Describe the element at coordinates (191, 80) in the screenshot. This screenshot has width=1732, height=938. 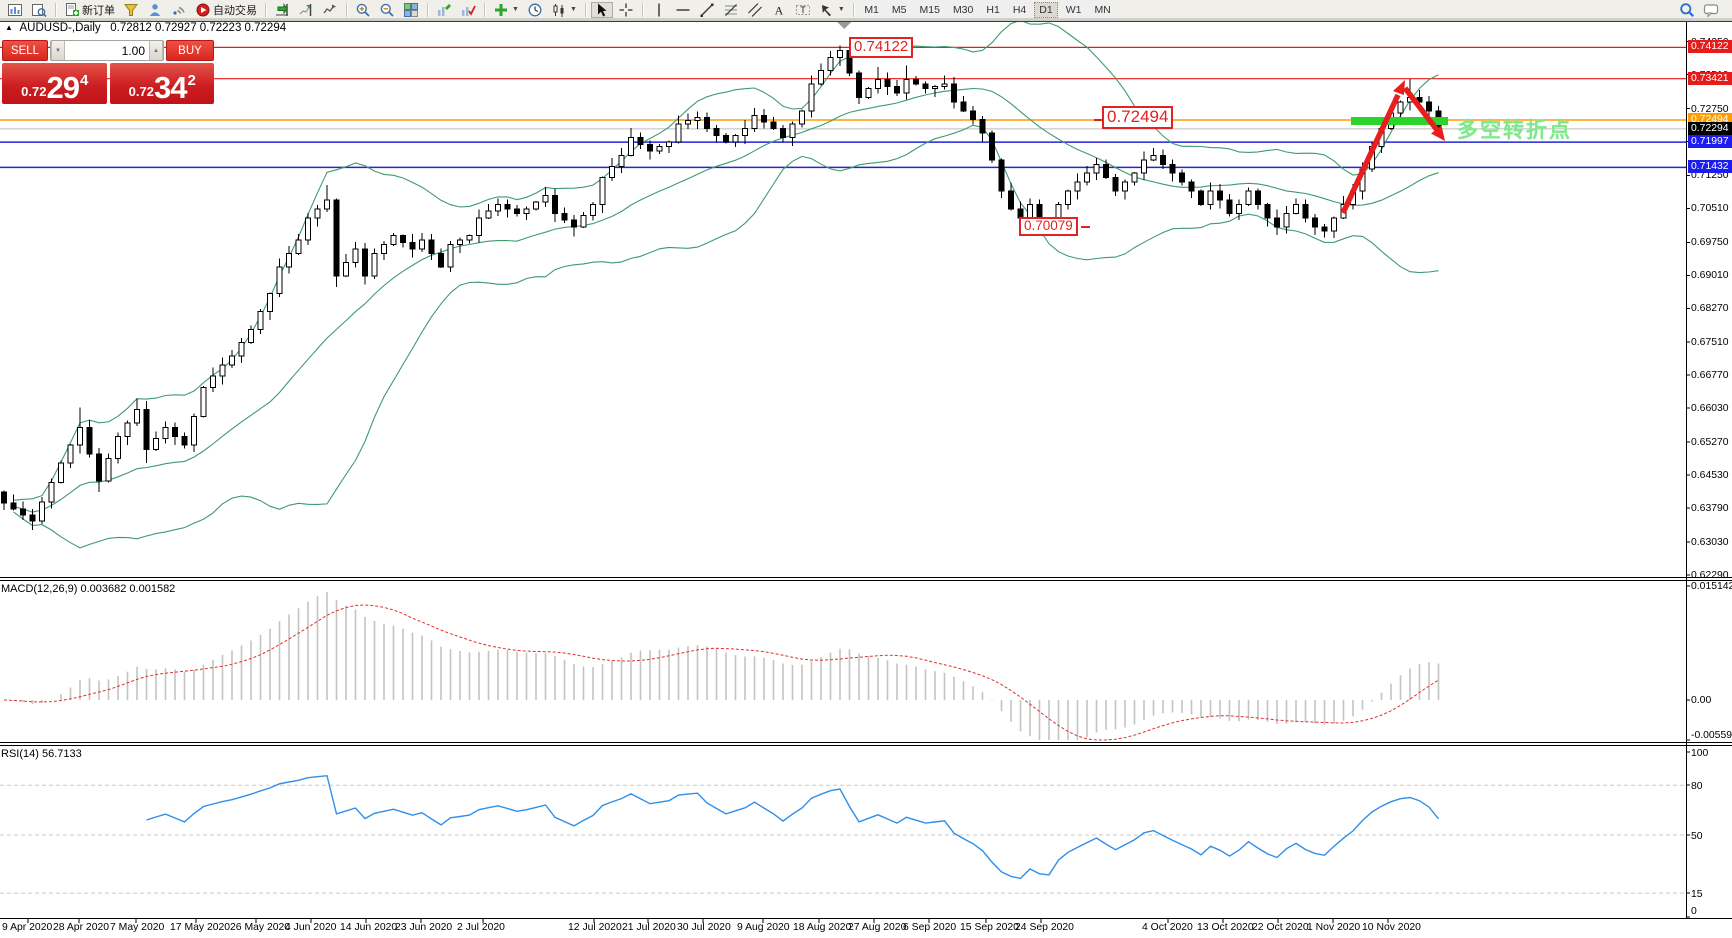
I see `buy-price-pip: 2` at that location.